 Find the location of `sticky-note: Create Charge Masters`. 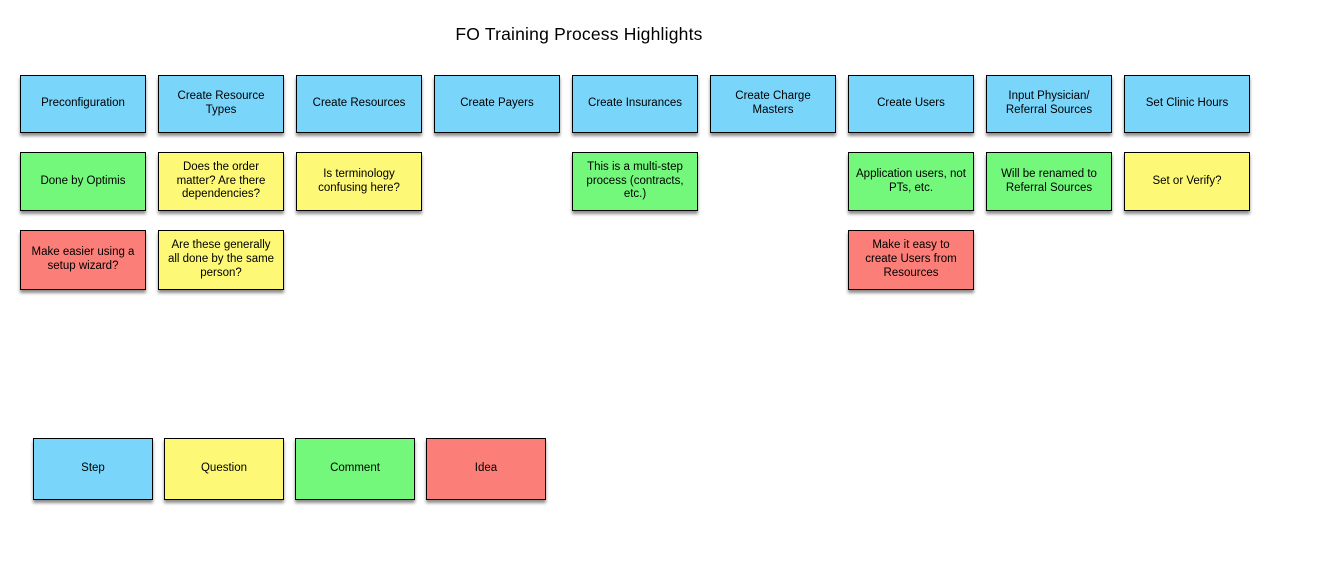

sticky-note: Create Charge Masters is located at coordinates (773, 104).